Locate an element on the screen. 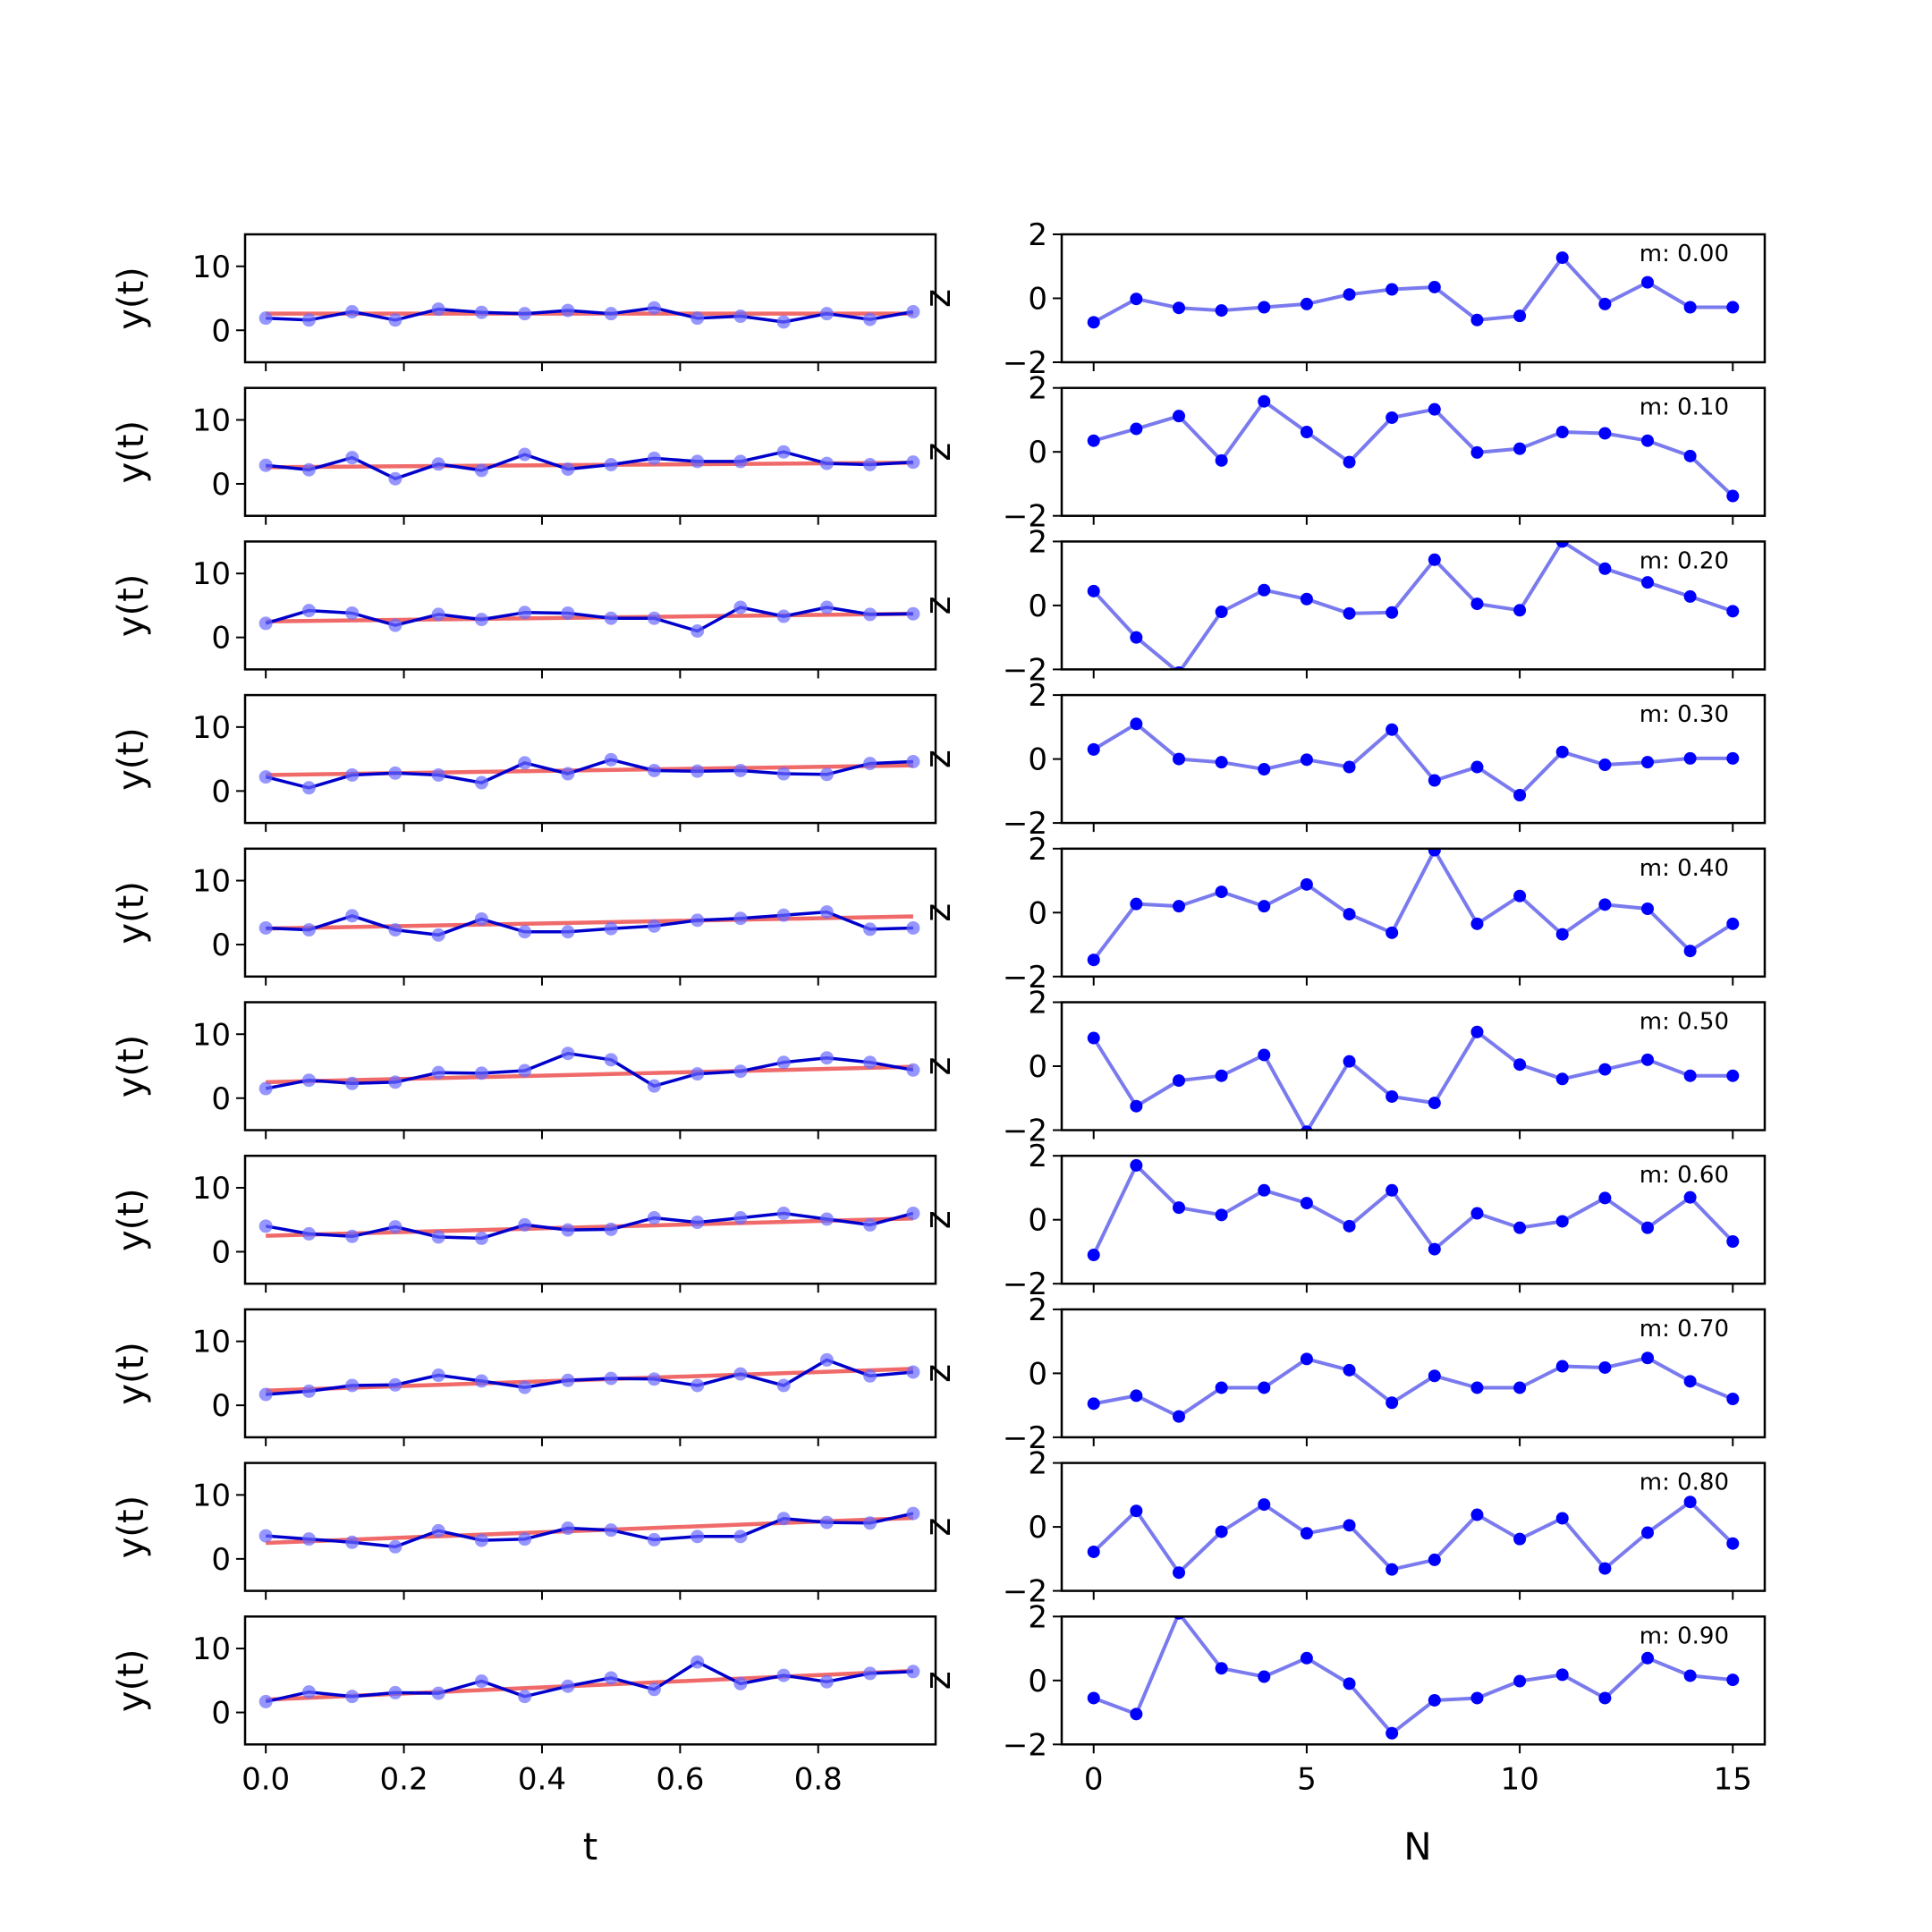 This screenshot has width=1932, height=1932. left-y-axis-label: y(t) is located at coordinates (131, 759).